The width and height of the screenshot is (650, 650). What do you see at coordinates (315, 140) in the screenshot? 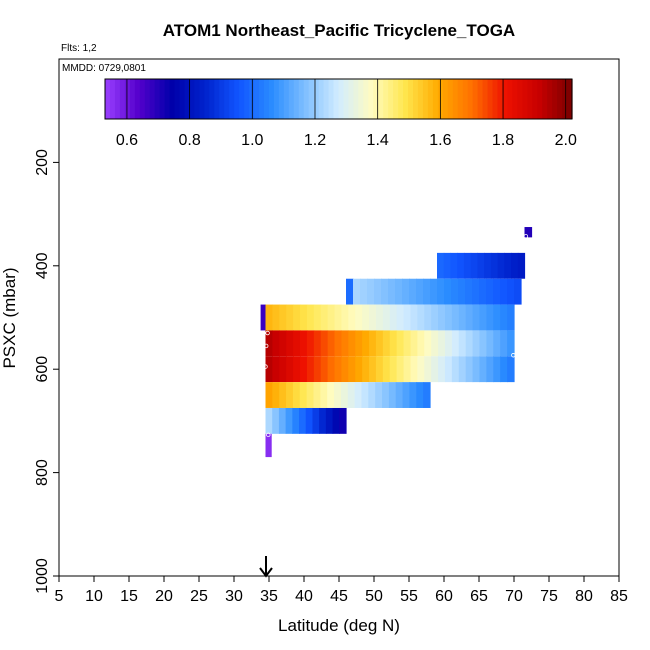
I see `colorbar-tick-label: 1.2` at bounding box center [315, 140].